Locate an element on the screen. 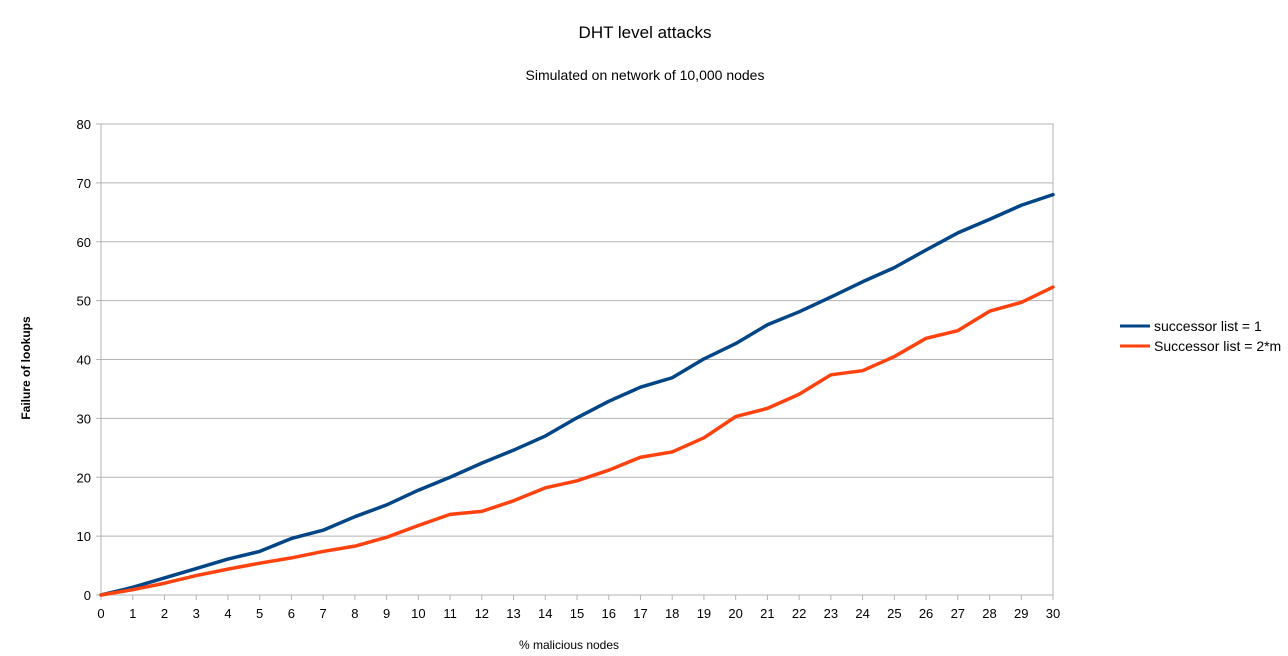 This screenshot has height=656, width=1288. x-tick-label: 12 is located at coordinates (482, 613).